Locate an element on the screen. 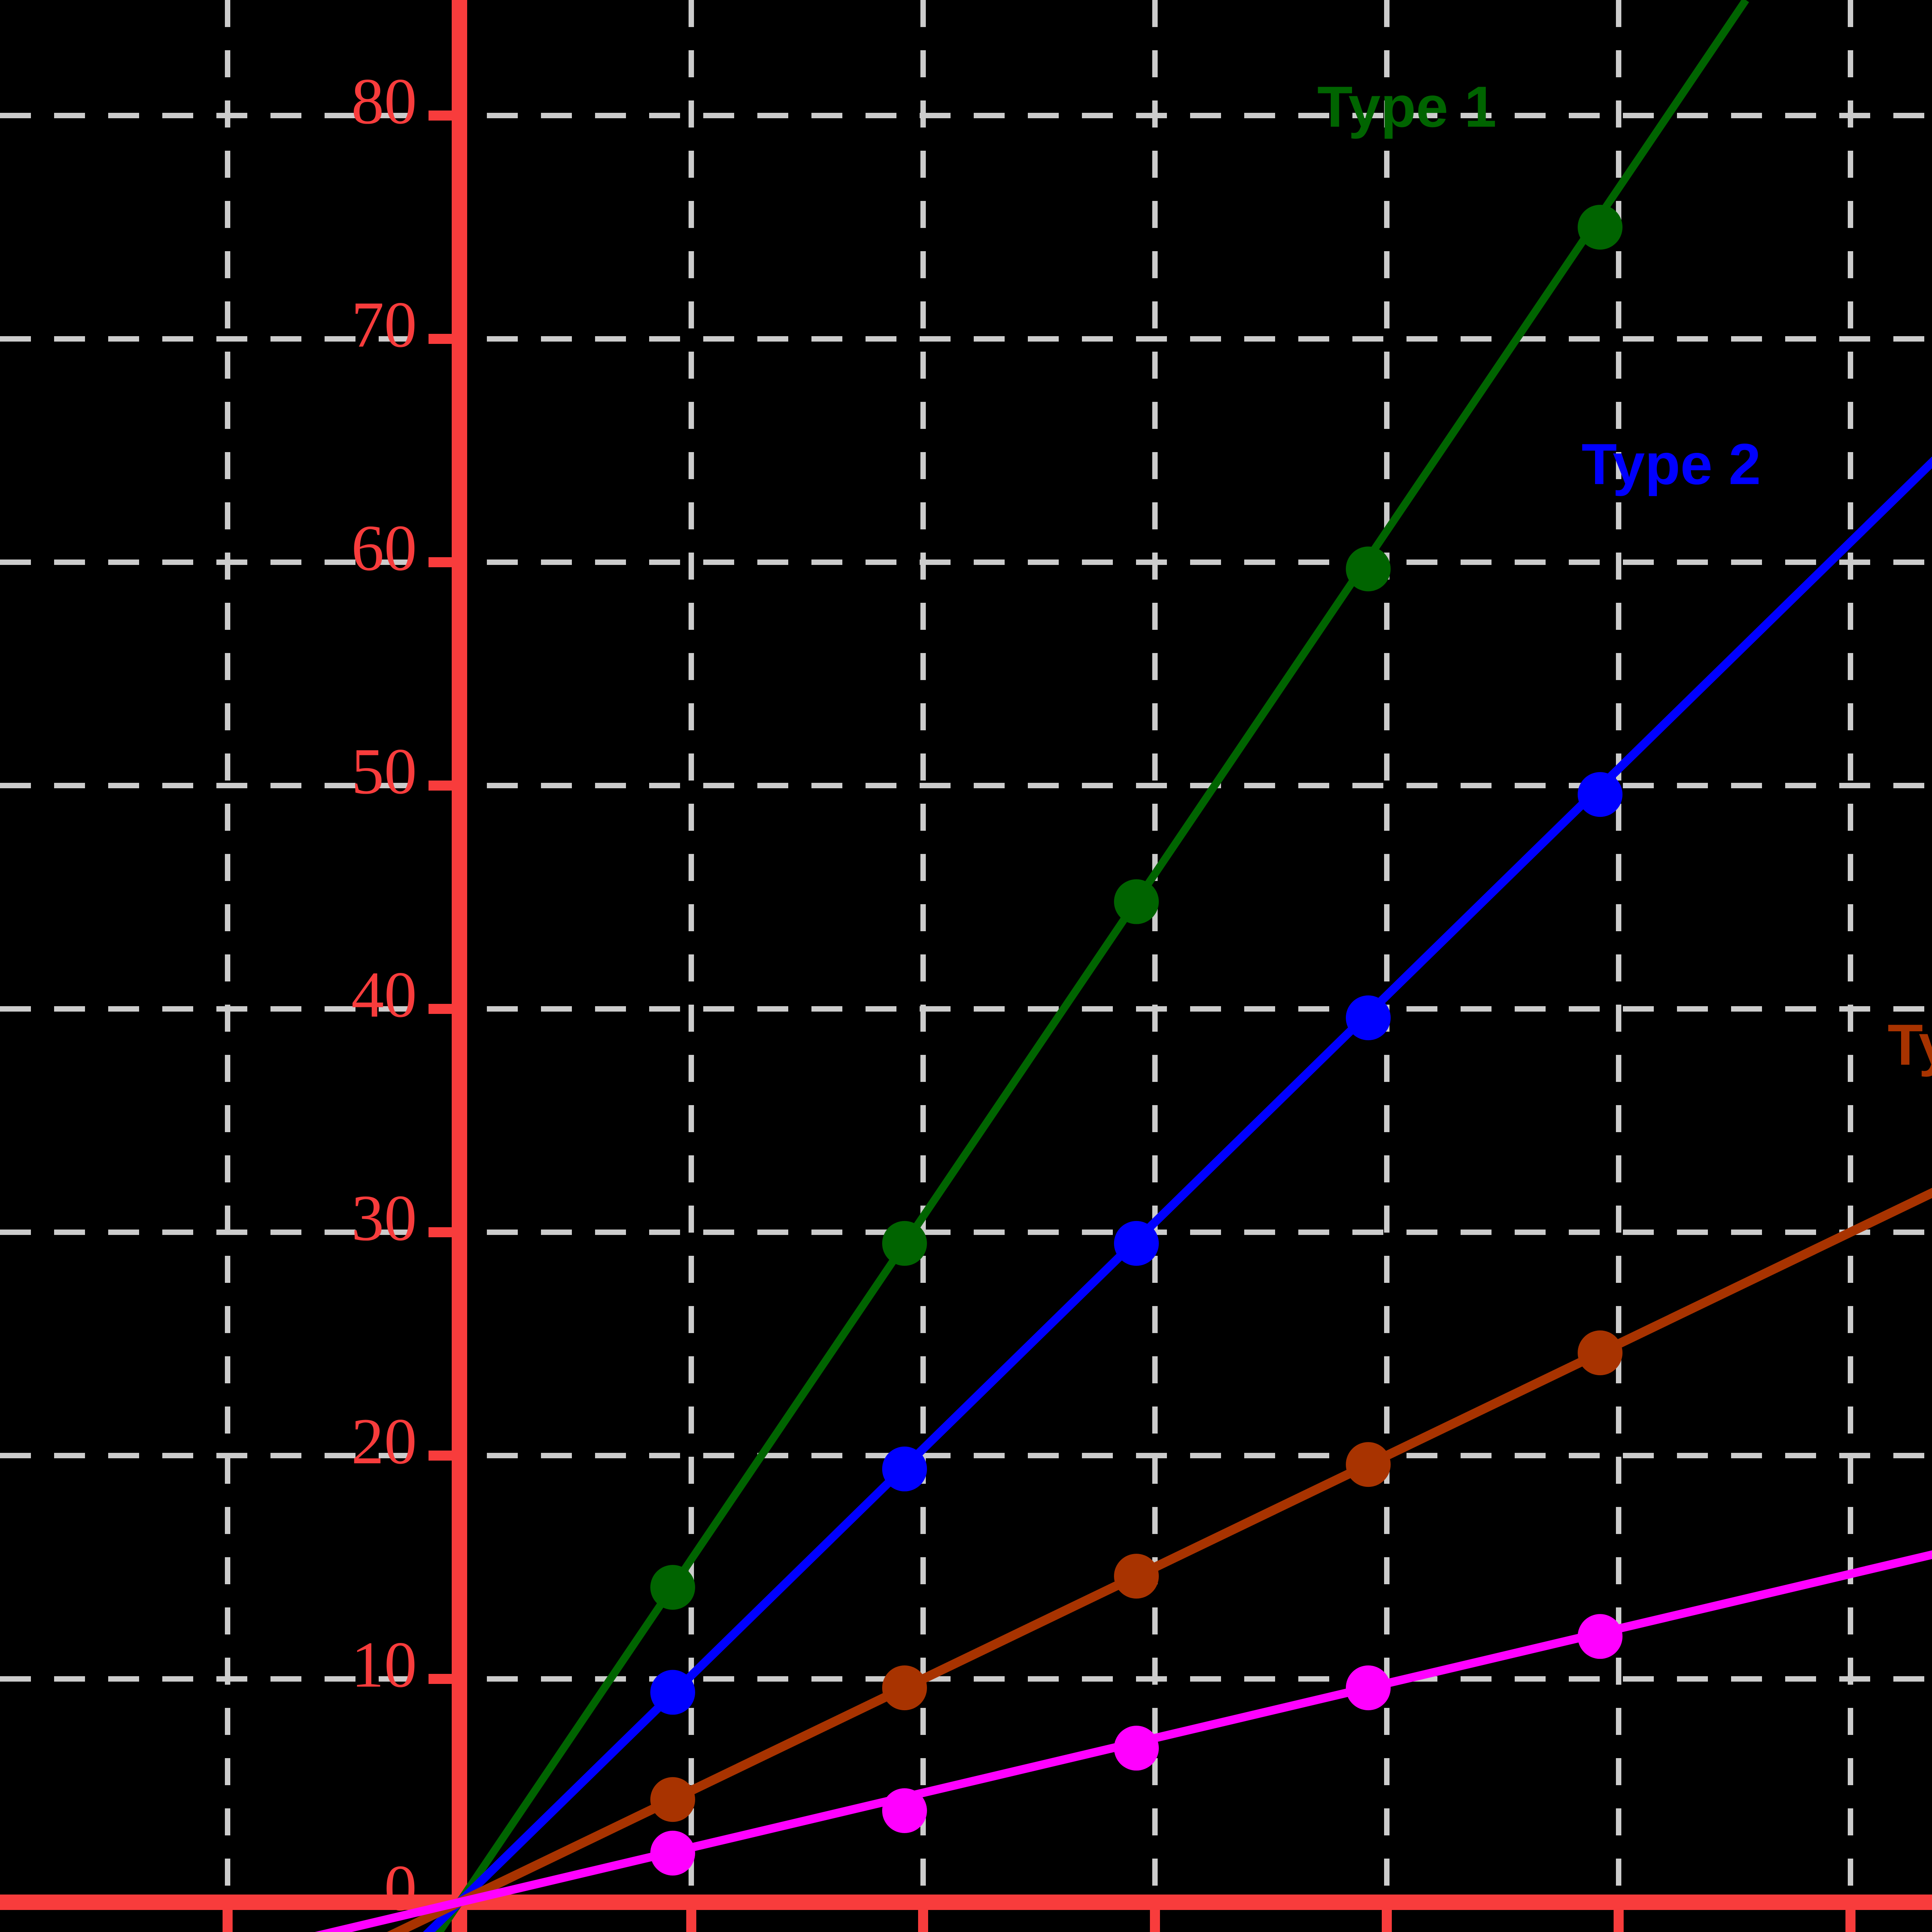 This screenshot has height=1932, width=1932. series-label-2: Type 2 is located at coordinates (1671, 464).